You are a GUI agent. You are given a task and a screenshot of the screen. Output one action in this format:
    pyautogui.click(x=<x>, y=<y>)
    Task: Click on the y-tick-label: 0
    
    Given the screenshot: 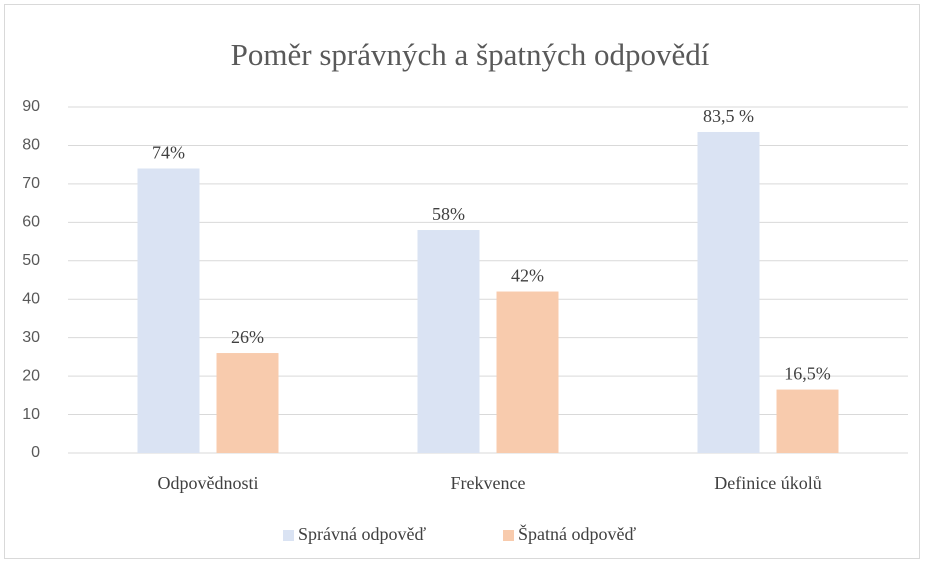 What is the action you would take?
    pyautogui.click(x=35, y=452)
    